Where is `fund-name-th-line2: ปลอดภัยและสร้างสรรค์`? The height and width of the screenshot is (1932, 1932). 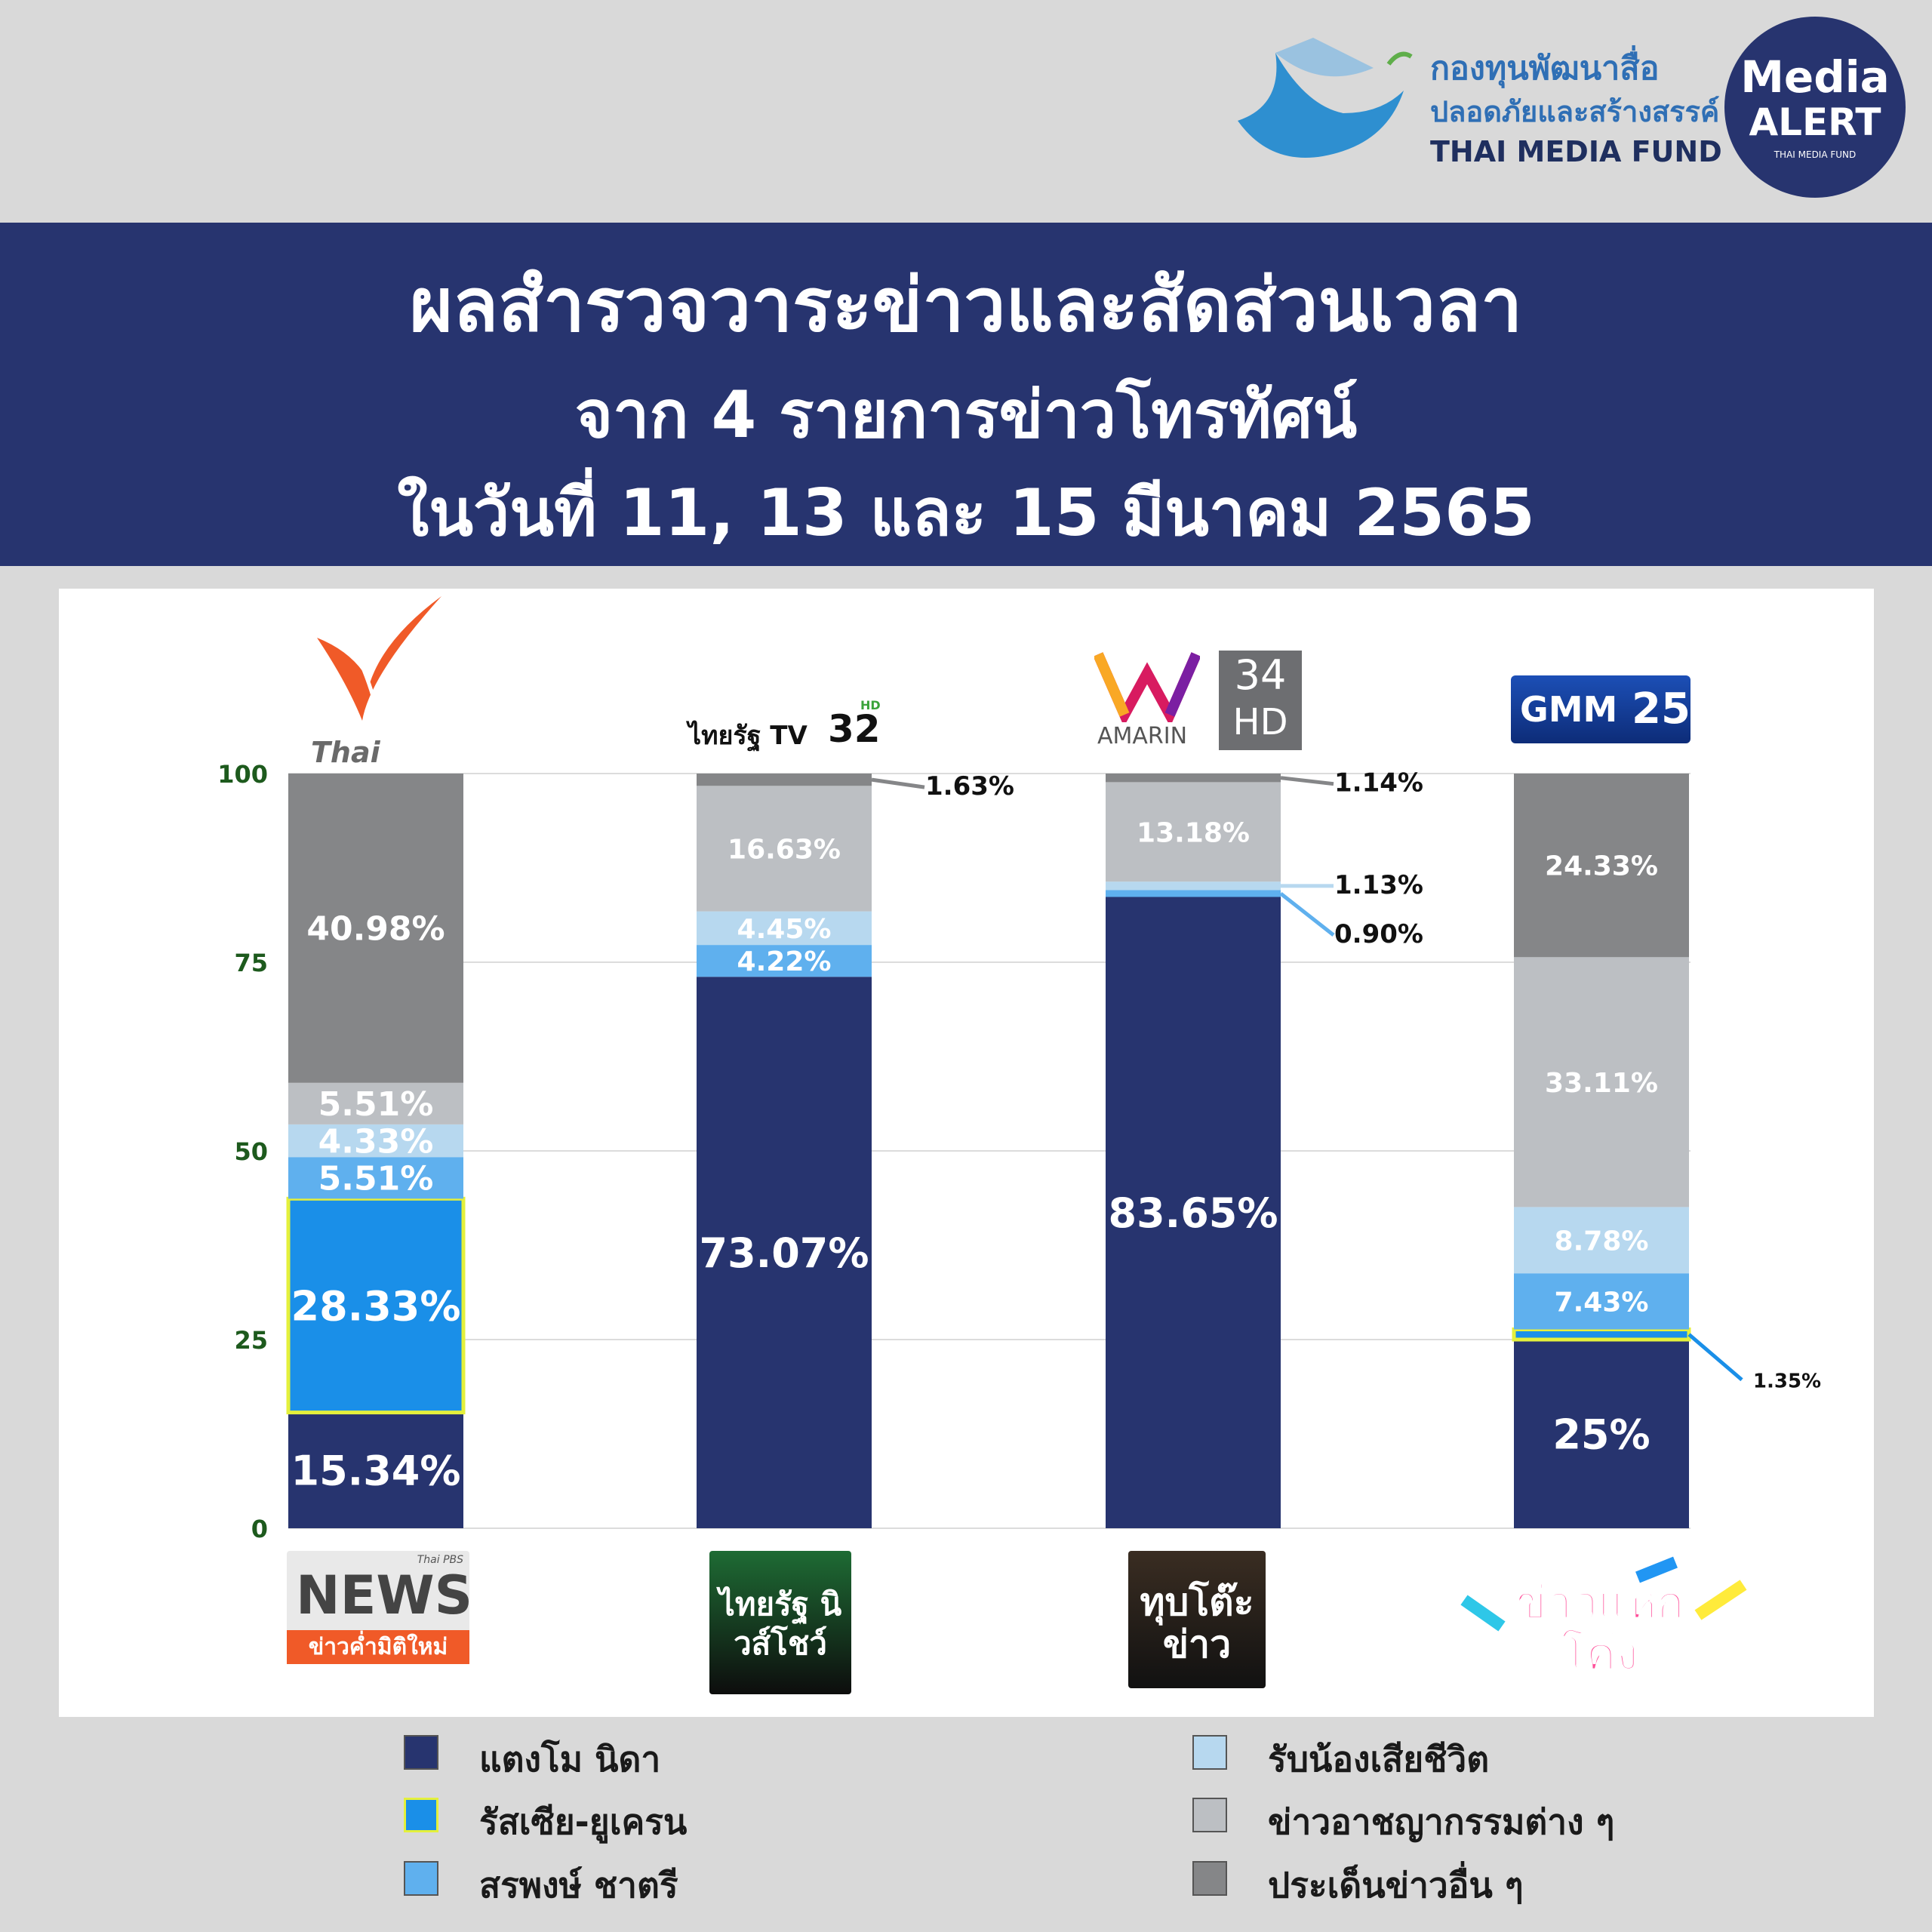 fund-name-th-line2: ปลอดภัยและสร้างสรรค์ is located at coordinates (1575, 111).